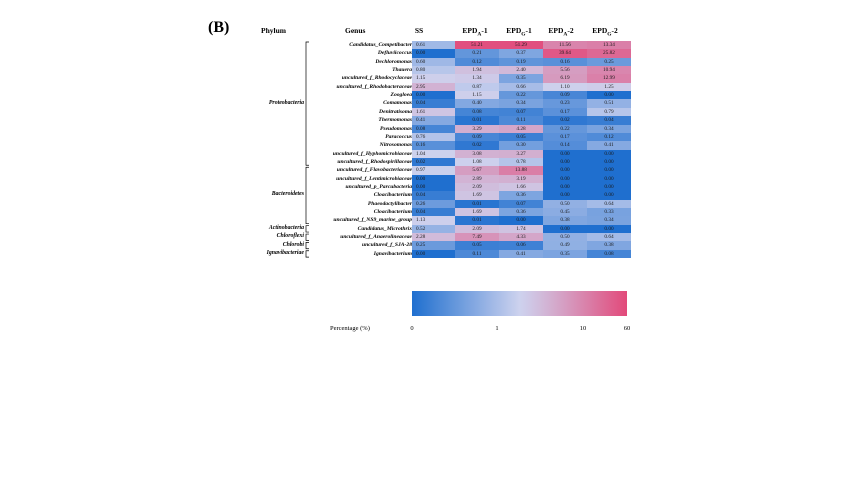 The height and width of the screenshot is (479, 851). Describe the element at coordinates (372, 153) in the screenshot. I see `genus-label: uncultured_f_Hyphomicrobiaceae` at that location.